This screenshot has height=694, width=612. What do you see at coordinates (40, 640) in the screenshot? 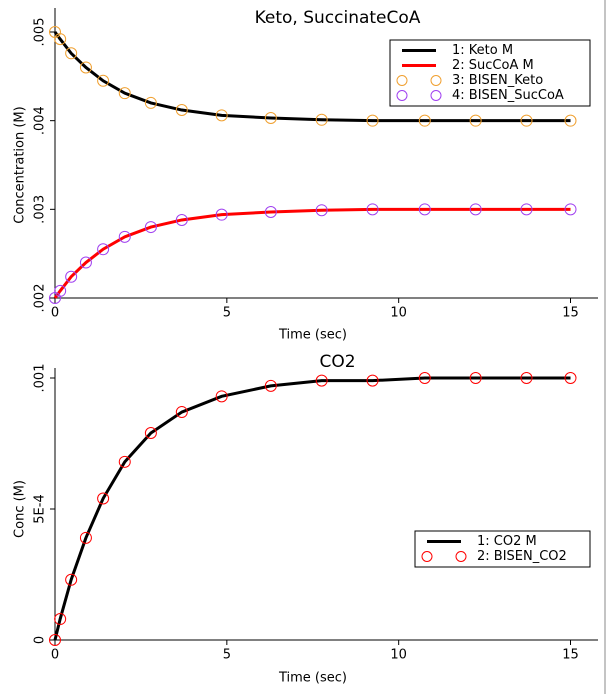
I see `y-tick-label: 0` at bounding box center [40, 640].